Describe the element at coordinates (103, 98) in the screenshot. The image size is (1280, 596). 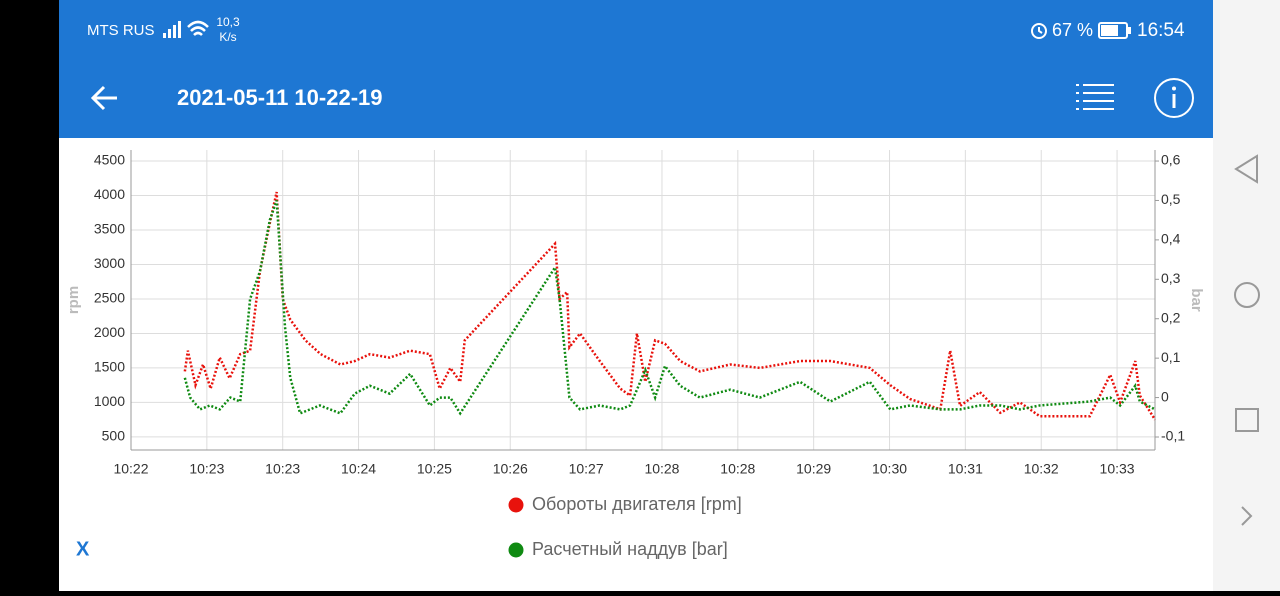
I see `back-button` at that location.